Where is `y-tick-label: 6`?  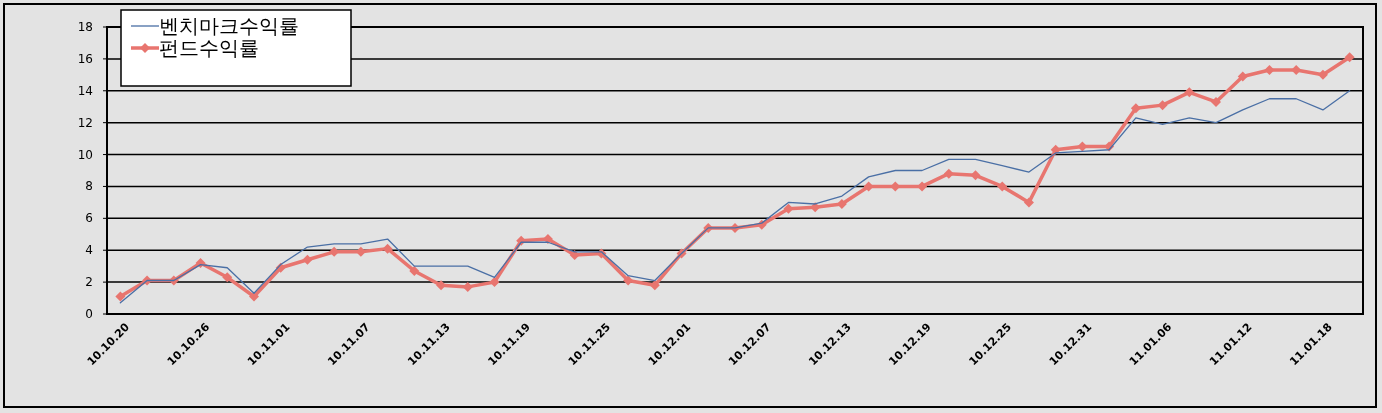
y-tick-label: 6 is located at coordinates (89, 218).